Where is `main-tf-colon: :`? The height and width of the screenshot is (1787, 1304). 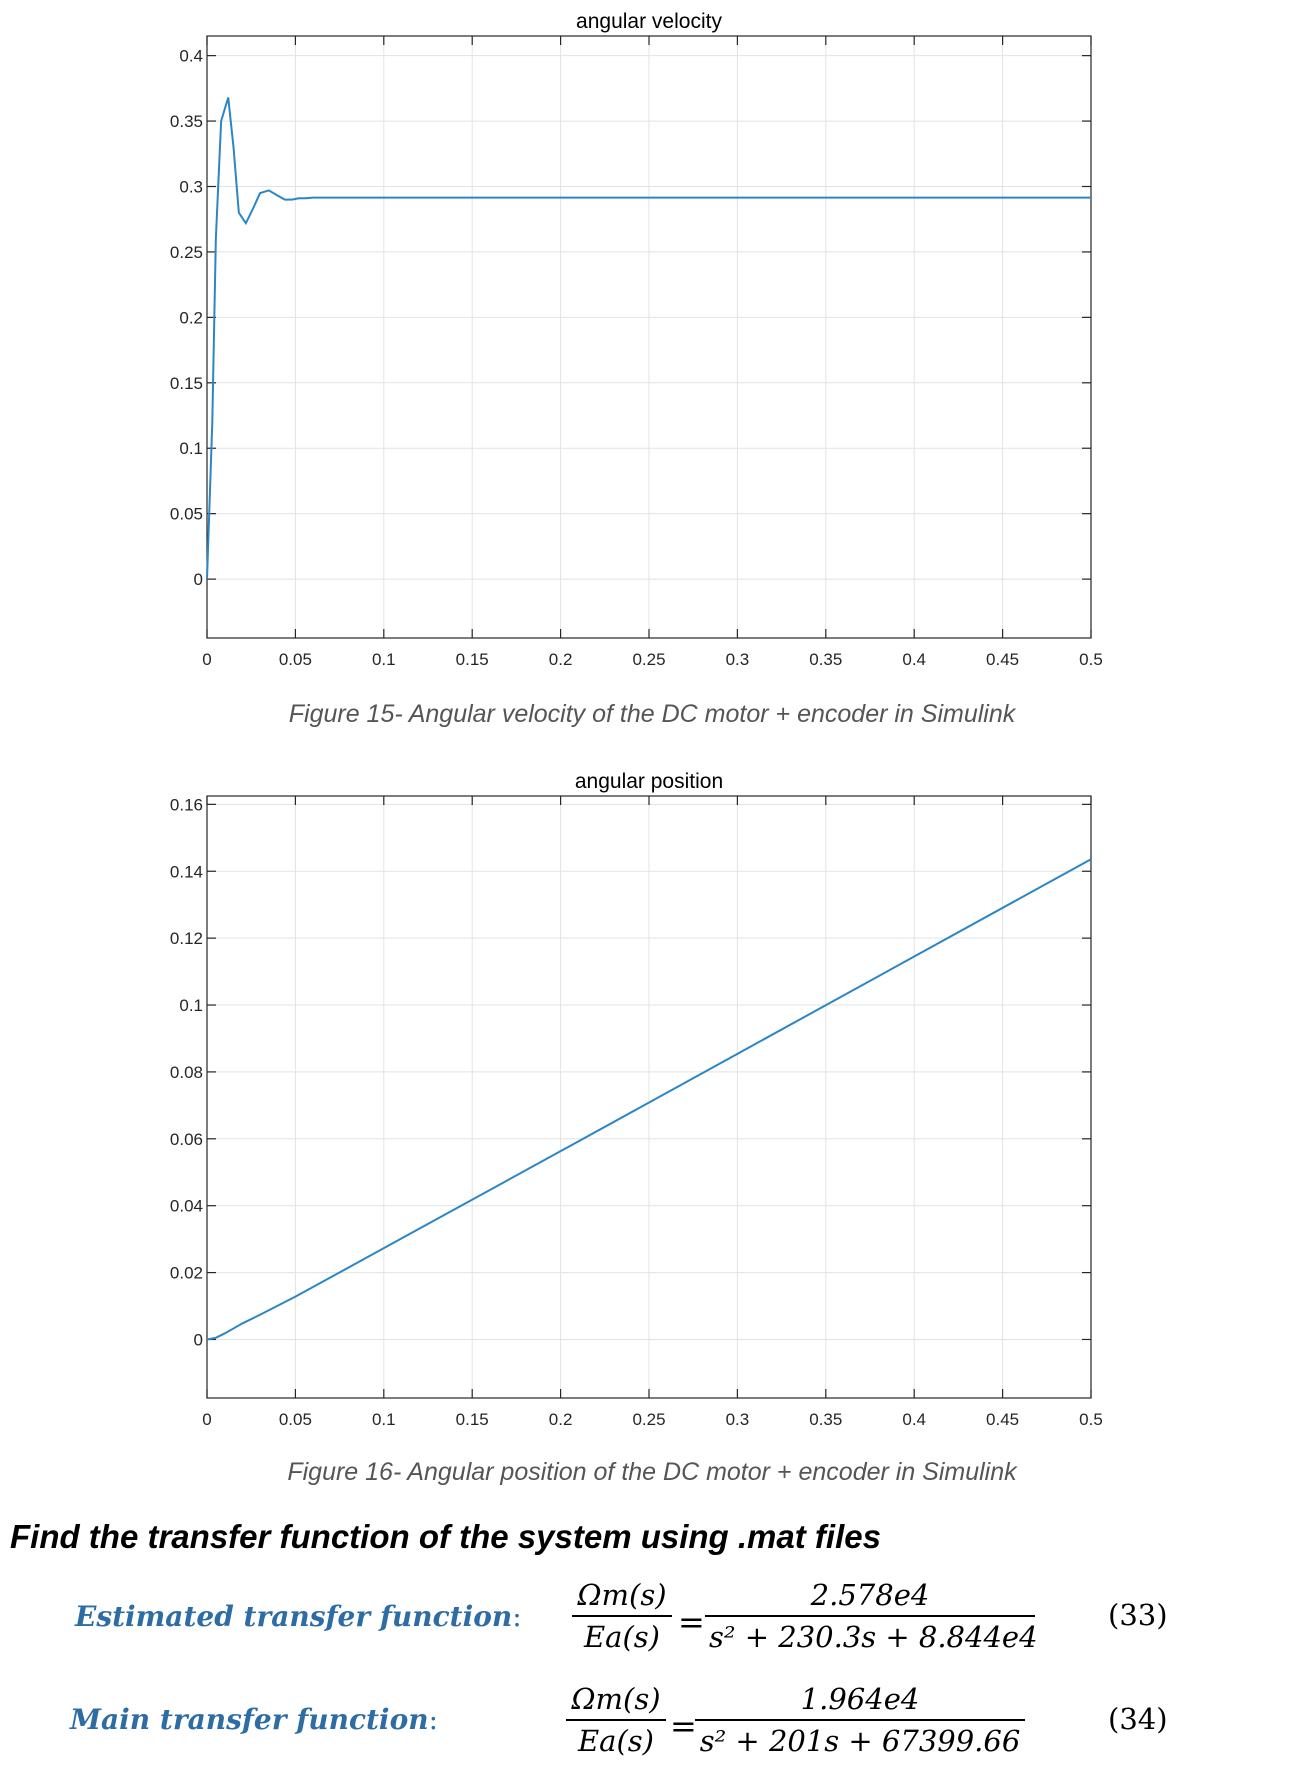
main-tf-colon: : is located at coordinates (433, 1719).